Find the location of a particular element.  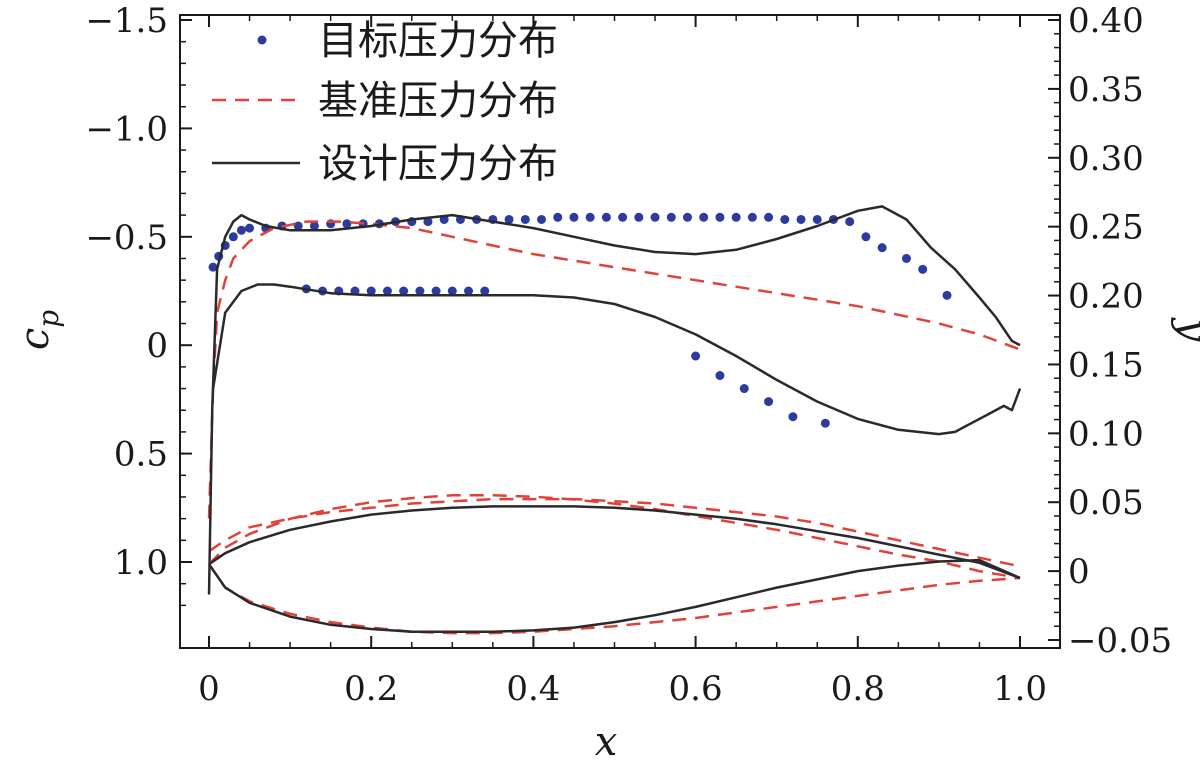

x-tick-label: 1.0 is located at coordinates (1020, 689).